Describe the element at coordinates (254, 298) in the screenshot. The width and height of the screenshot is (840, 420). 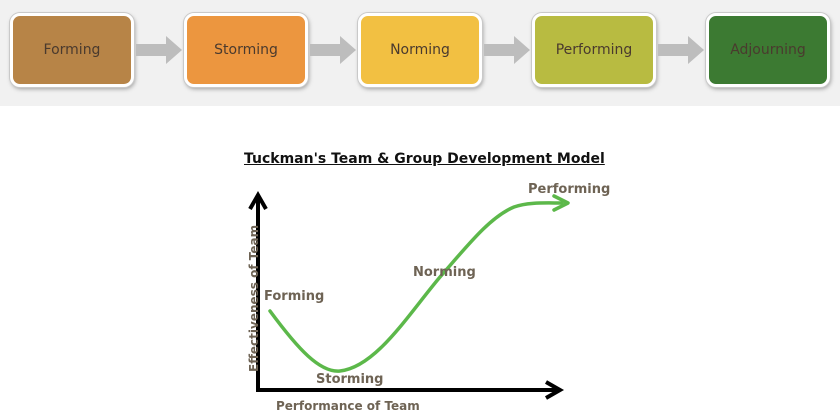
I see `y-axis-label: Effectiveness of Team` at that location.